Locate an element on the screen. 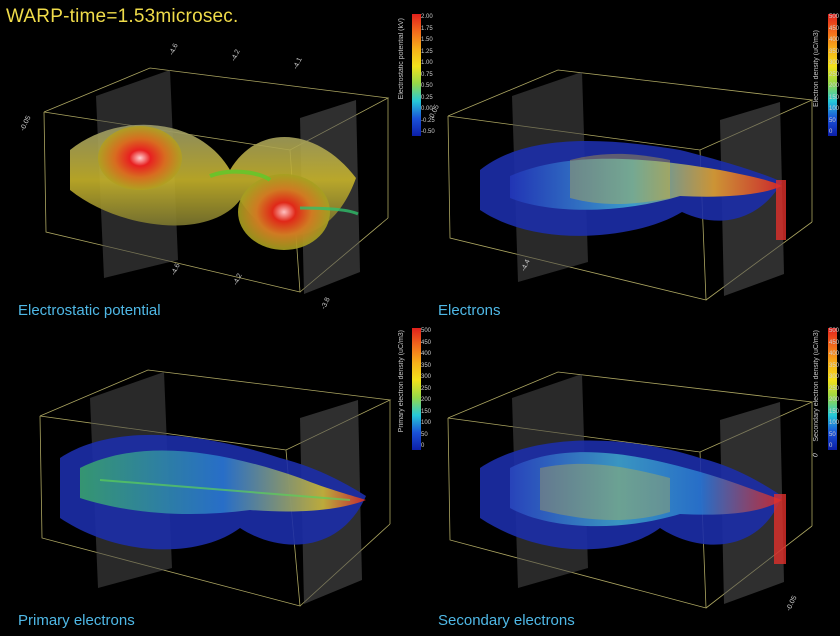 Image resolution: width=840 pixels, height=636 pixels. colorbar-secondary-electrons-label: Secondary electron density (uC/m3) is located at coordinates (816, 386).